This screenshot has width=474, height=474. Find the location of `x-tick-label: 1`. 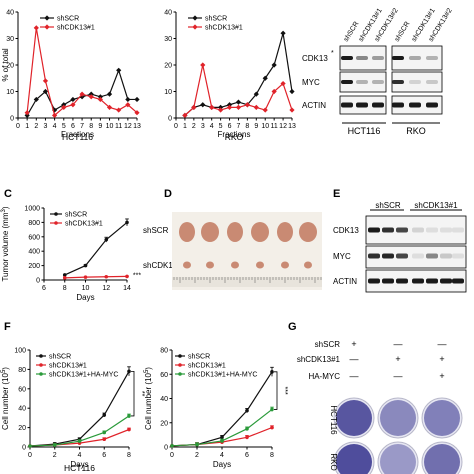

x-tick-label: 1 is located at coordinates (27, 126).